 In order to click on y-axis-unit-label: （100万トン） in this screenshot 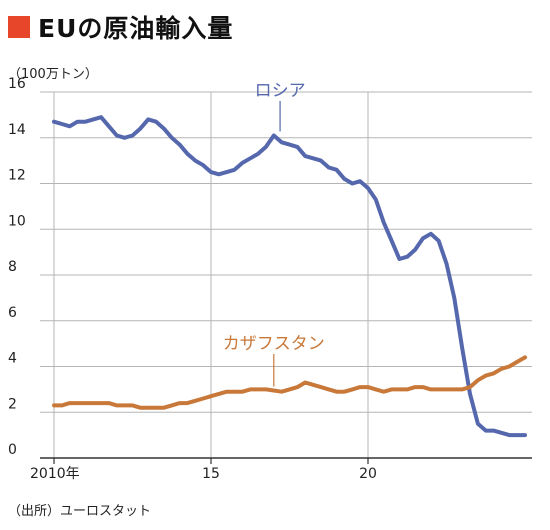, I will do `click(53, 74)`.